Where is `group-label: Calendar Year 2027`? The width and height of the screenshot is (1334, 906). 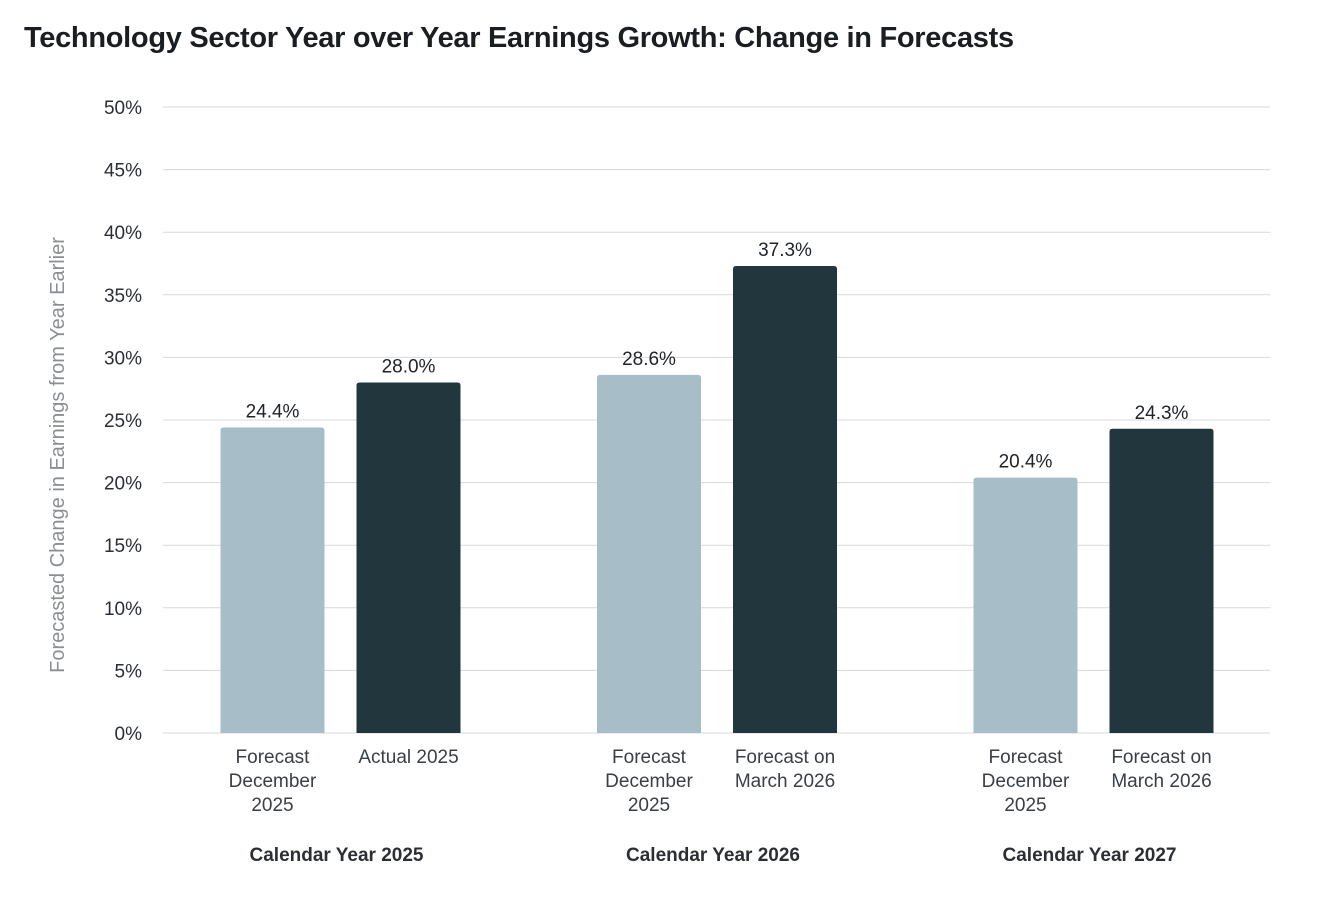
group-label: Calendar Year 2027 is located at coordinates (1090, 855).